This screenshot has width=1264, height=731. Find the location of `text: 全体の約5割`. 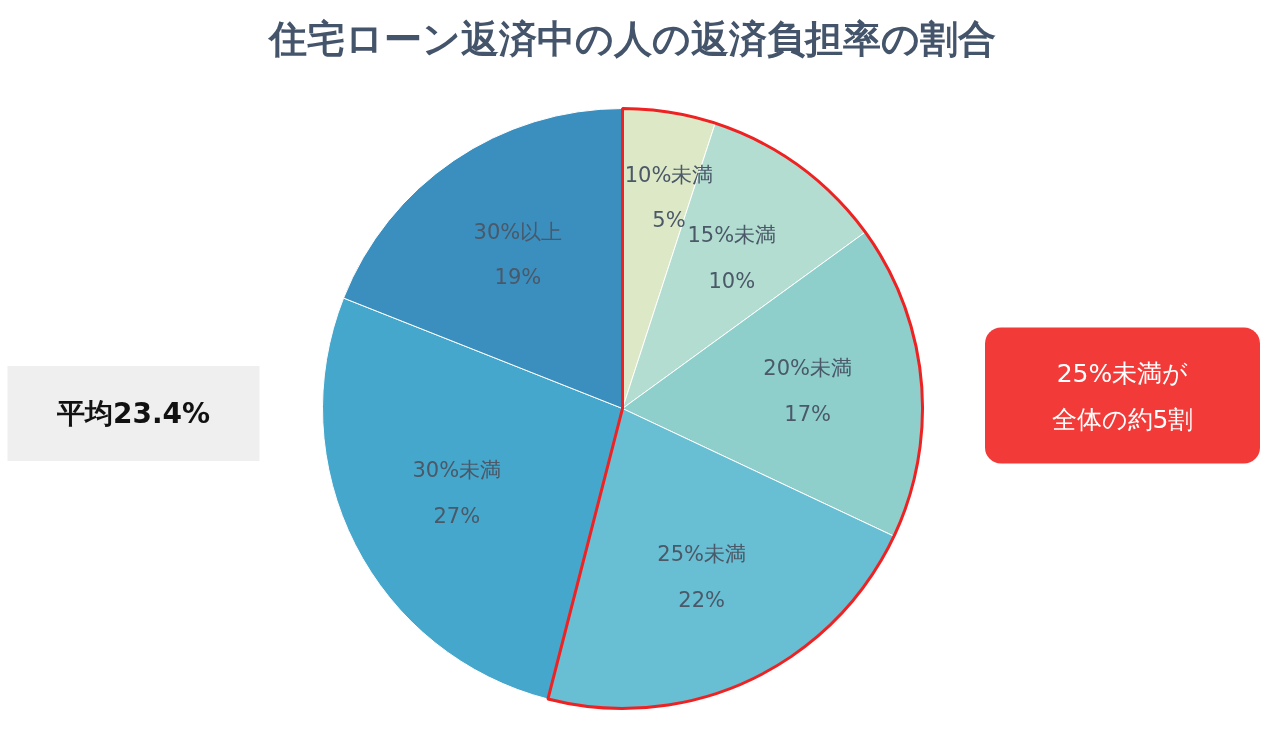

text: 全体の約5割 is located at coordinates (1122, 419).